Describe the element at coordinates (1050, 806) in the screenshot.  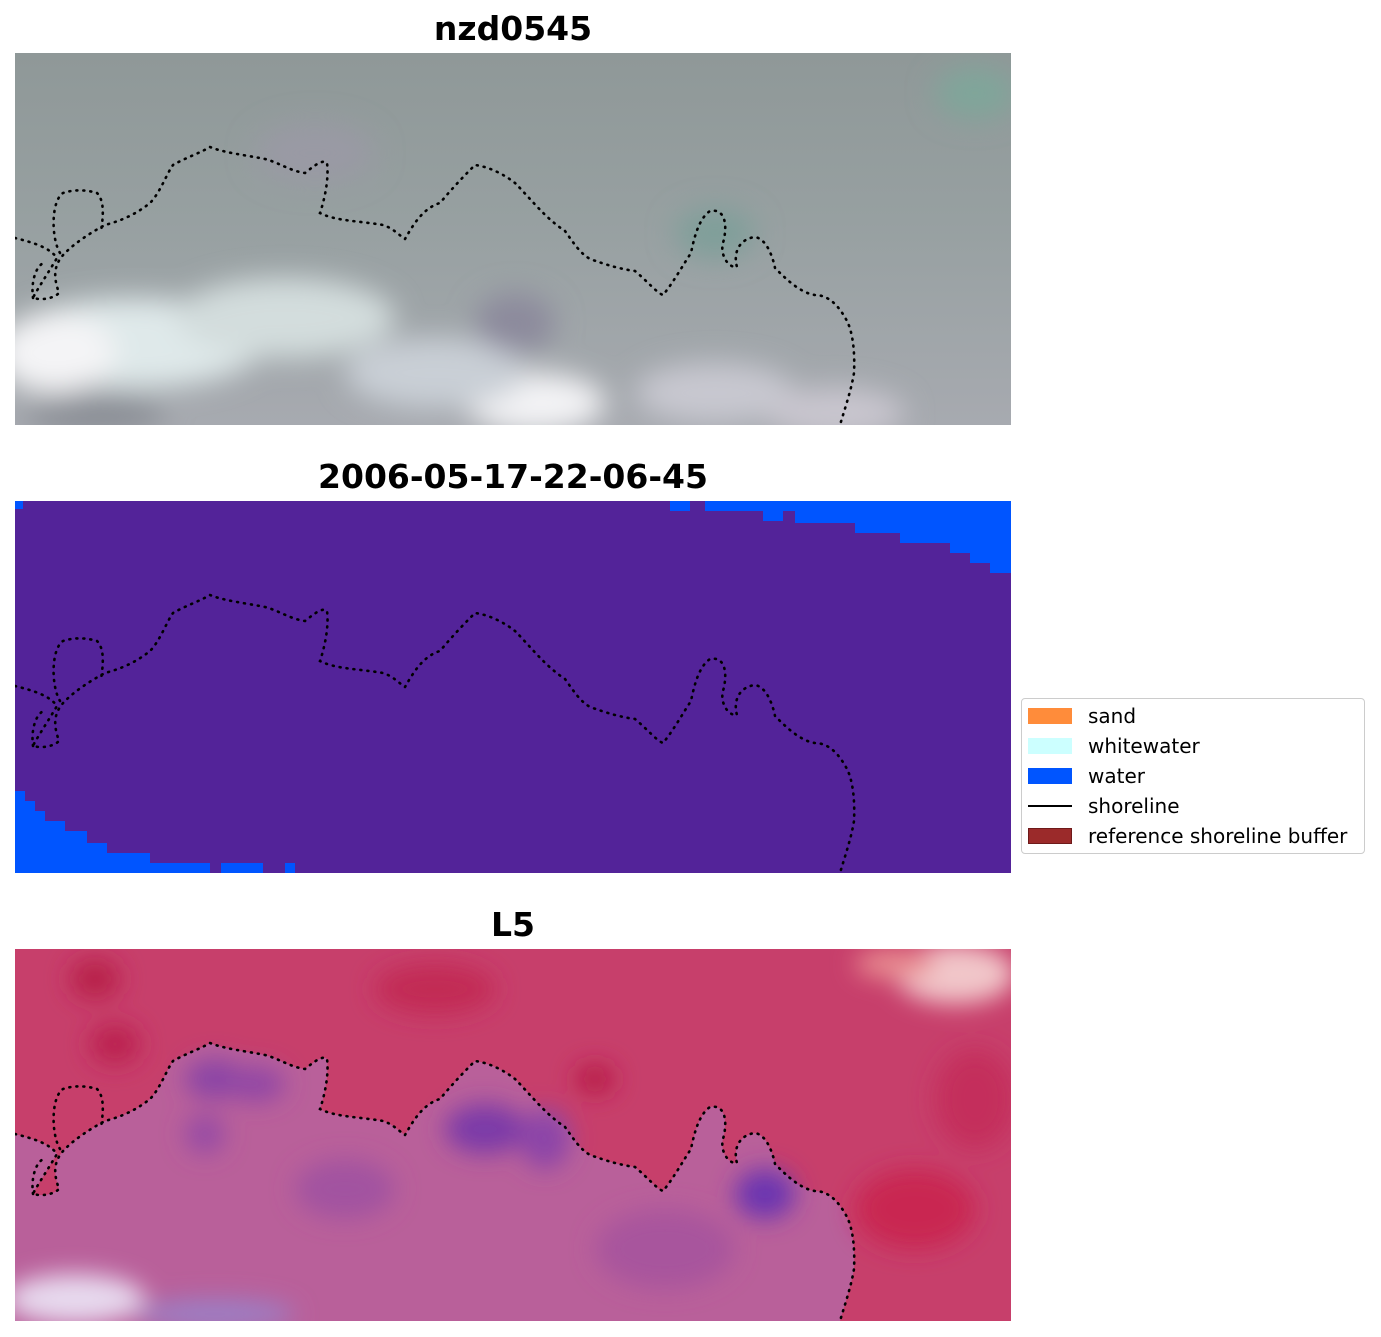
I see `shoreline-line-swatch` at that location.